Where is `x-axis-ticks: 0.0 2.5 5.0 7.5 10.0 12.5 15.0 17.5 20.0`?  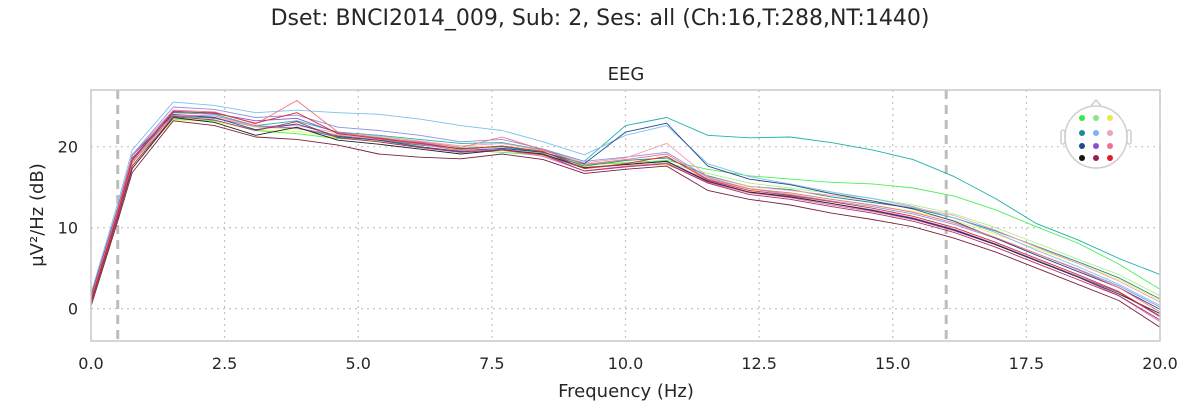 x-axis-ticks: 0.0 2.5 5.0 7.5 10.0 12.5 15.0 17.5 20.0 is located at coordinates (628, 363).